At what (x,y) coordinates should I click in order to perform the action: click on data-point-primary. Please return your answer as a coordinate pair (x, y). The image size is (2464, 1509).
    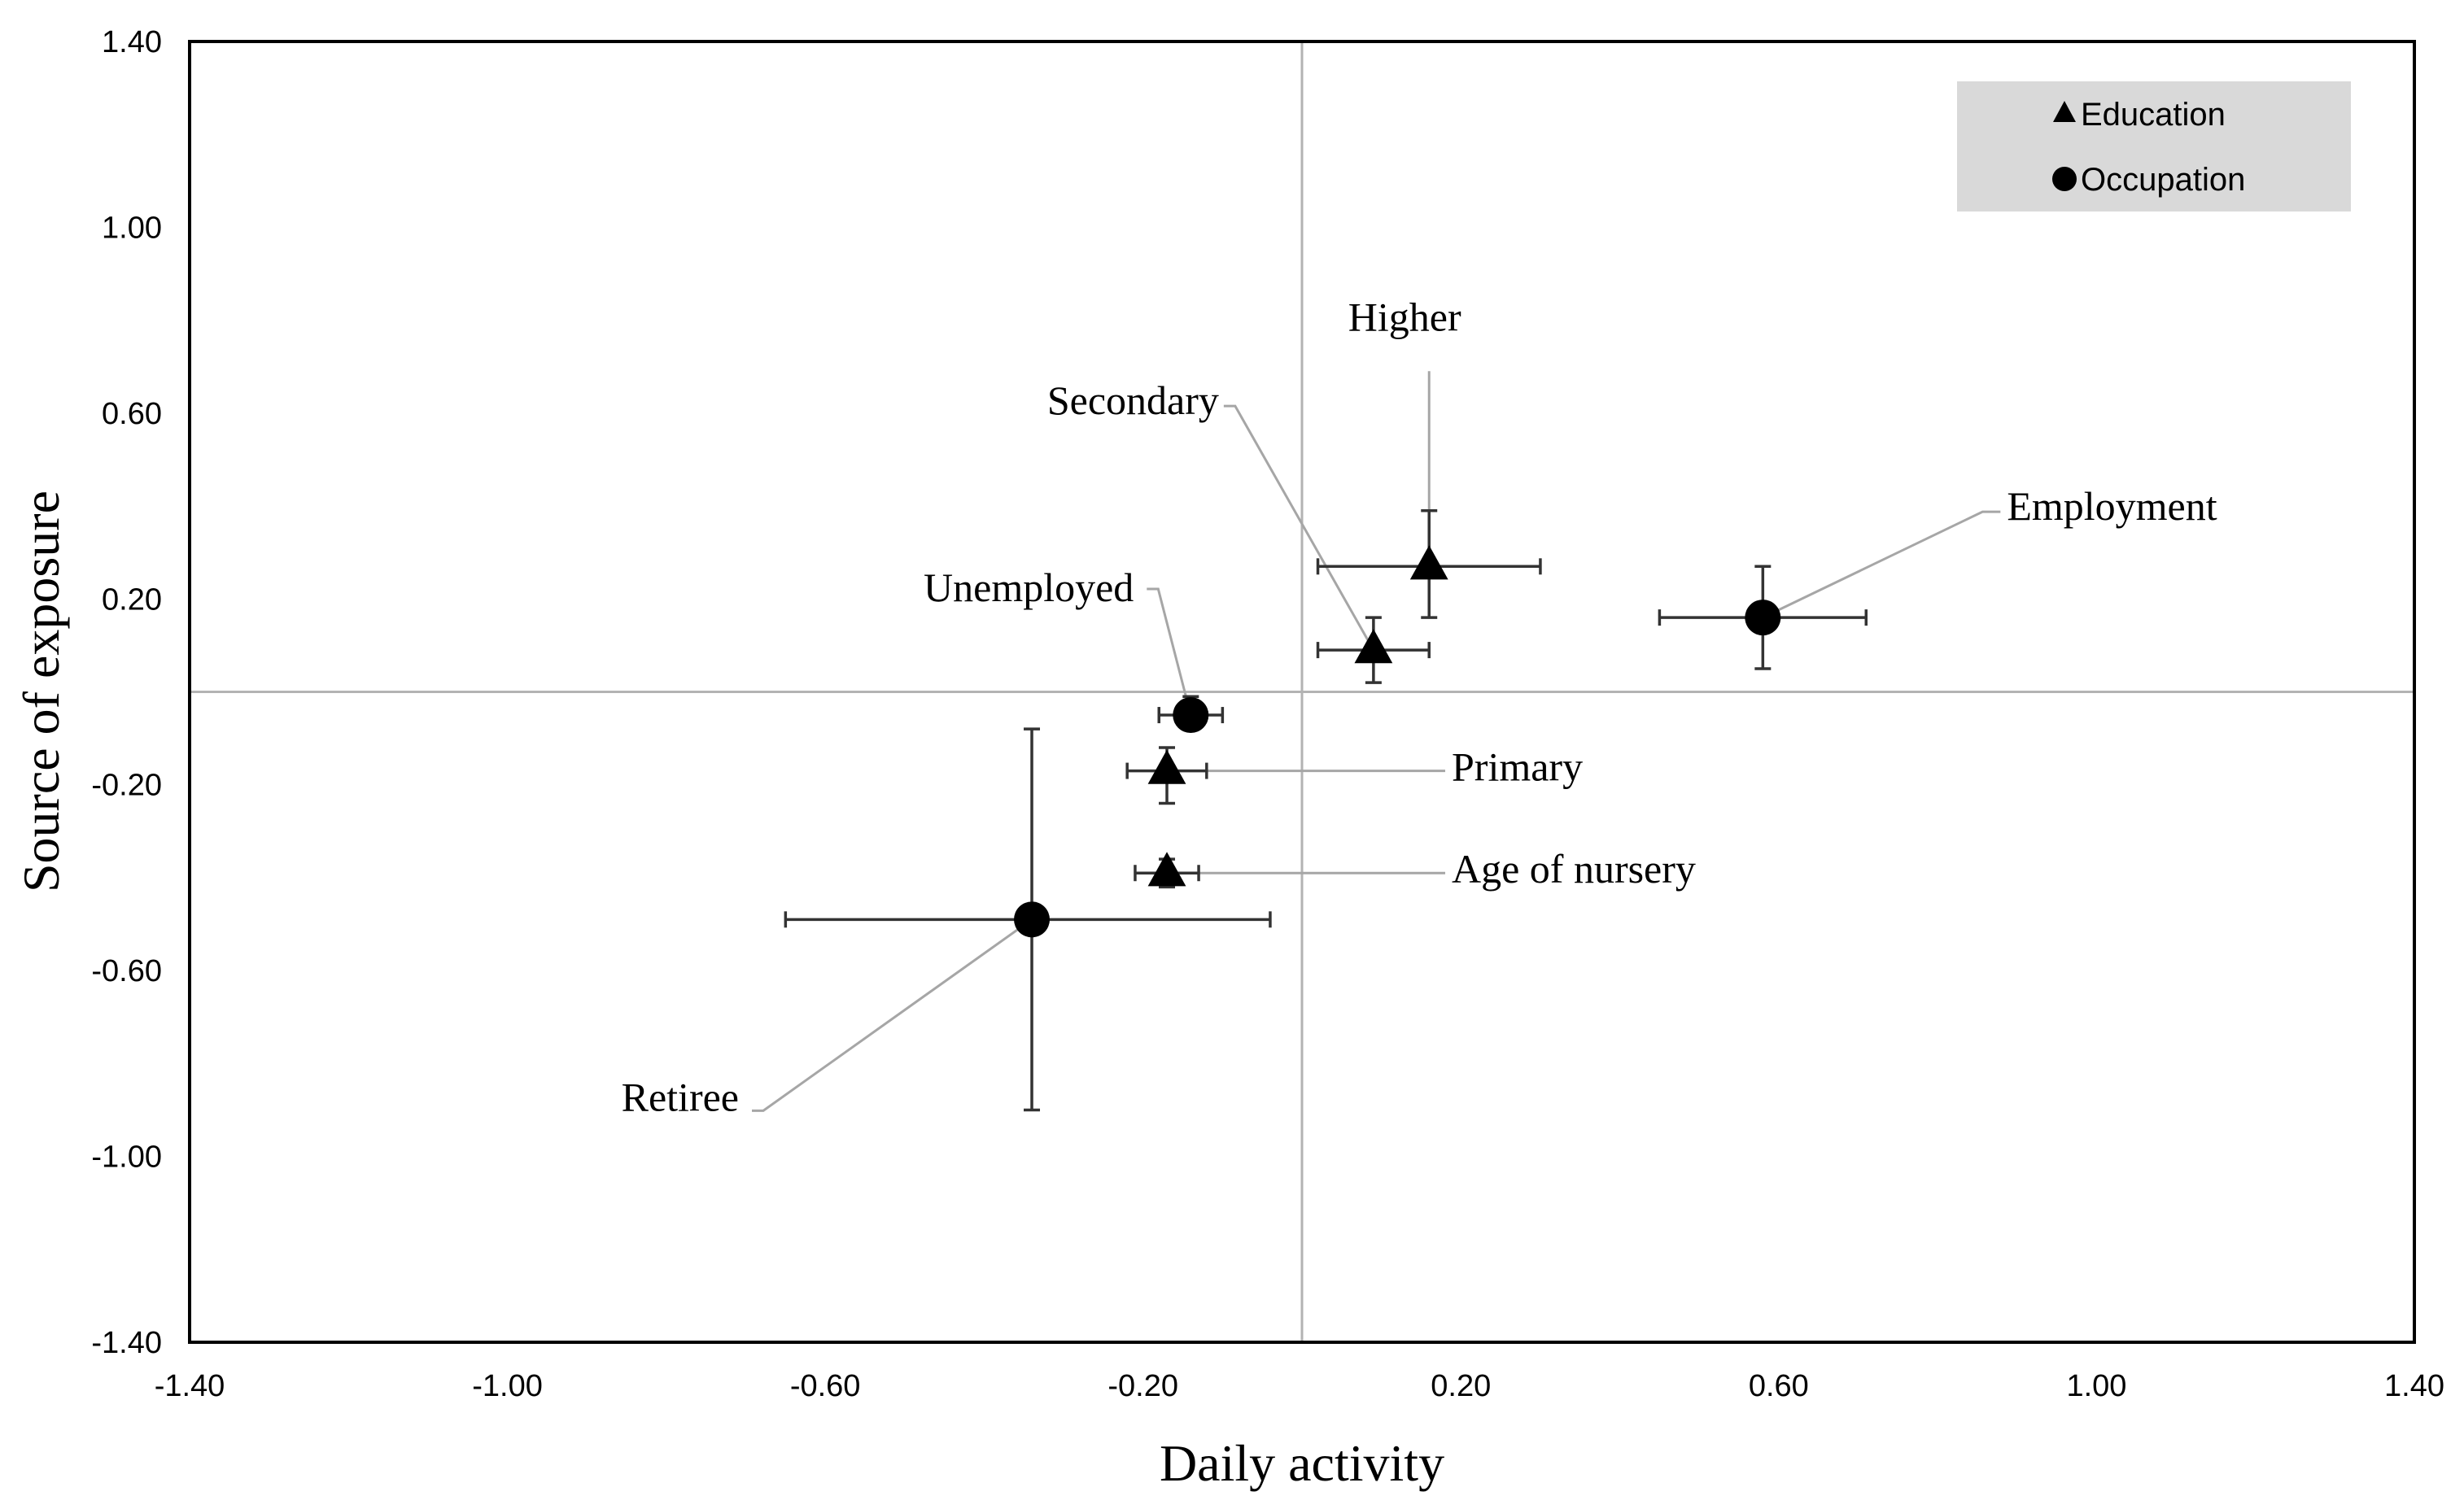
    Looking at the image, I should click on (1166, 766).